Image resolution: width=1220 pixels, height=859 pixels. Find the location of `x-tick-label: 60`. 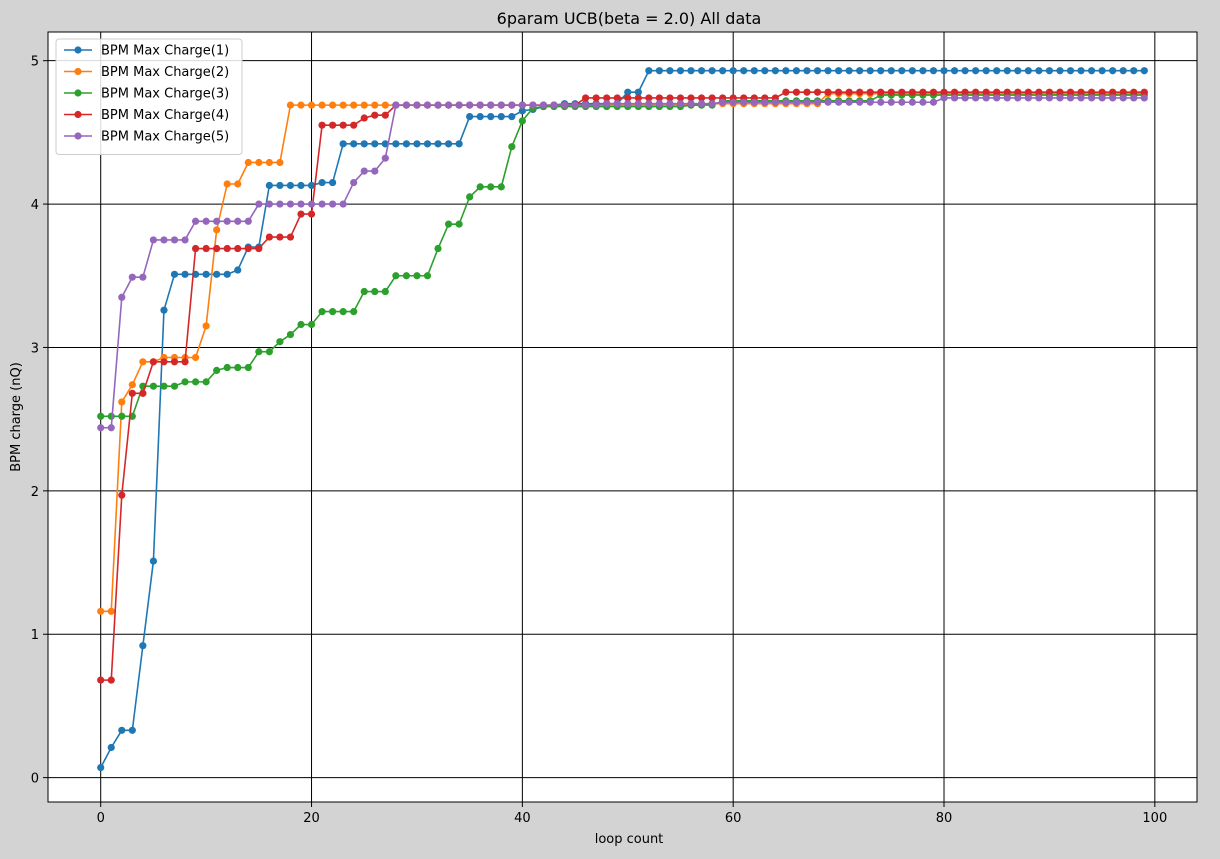

x-tick-label: 60 is located at coordinates (733, 818).